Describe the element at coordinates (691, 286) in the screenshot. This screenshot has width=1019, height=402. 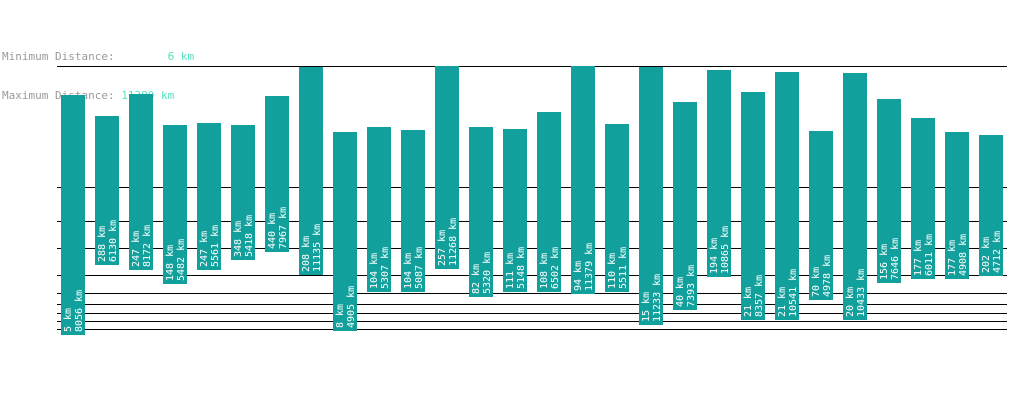
I see `bar-max-label: 7393 km` at that location.